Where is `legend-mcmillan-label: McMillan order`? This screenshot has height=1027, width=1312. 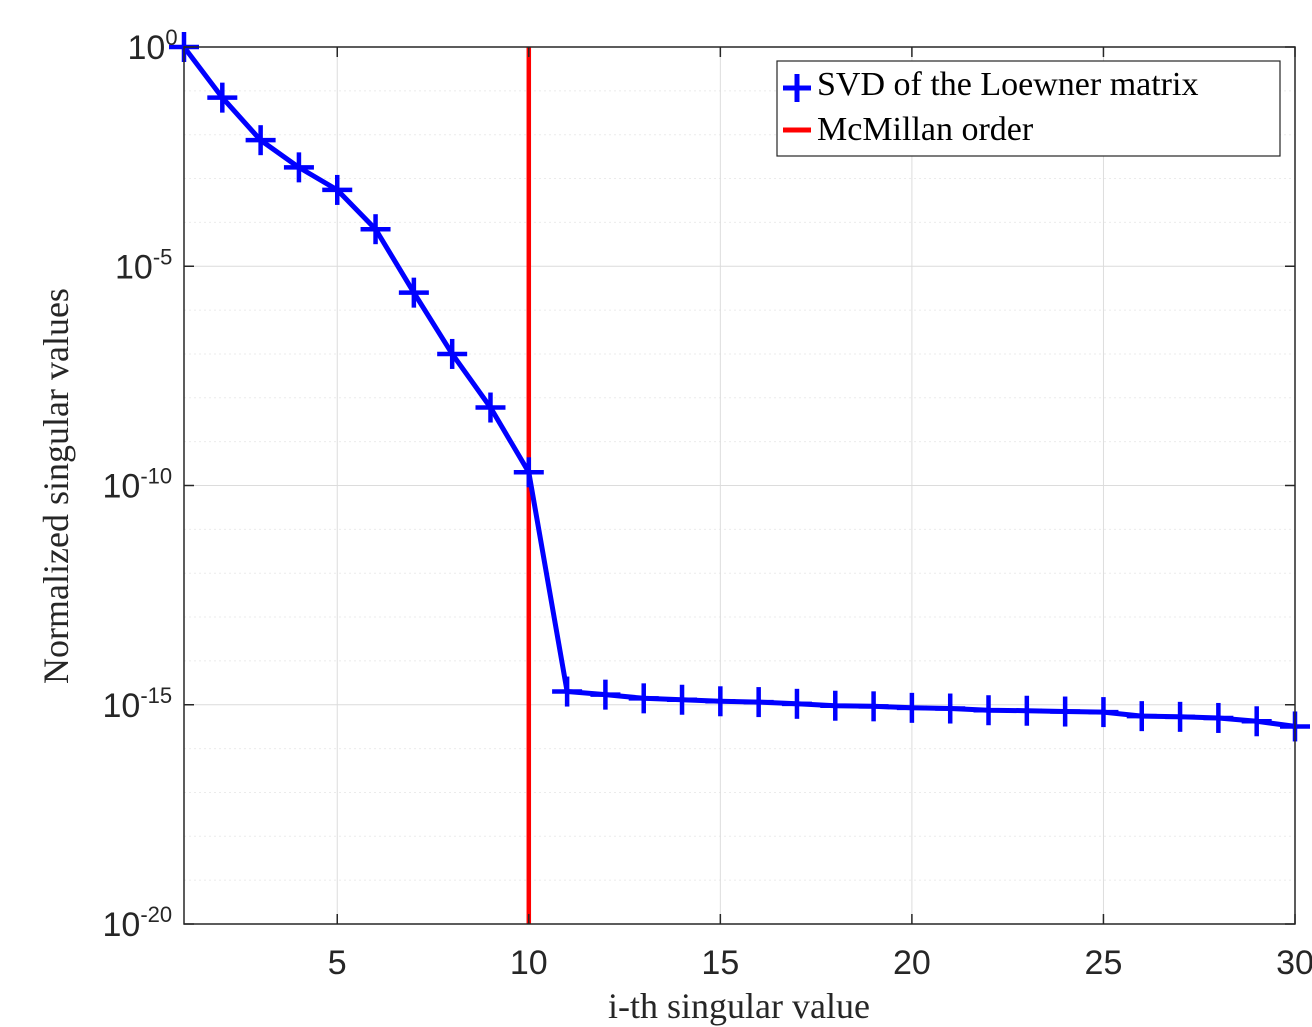 legend-mcmillan-label: McMillan order is located at coordinates (925, 129).